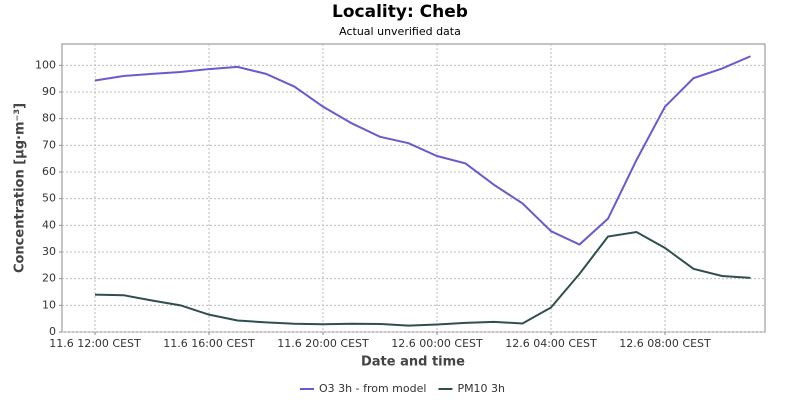  What do you see at coordinates (49, 171) in the screenshot?
I see `y-tick-label: 60` at bounding box center [49, 171].